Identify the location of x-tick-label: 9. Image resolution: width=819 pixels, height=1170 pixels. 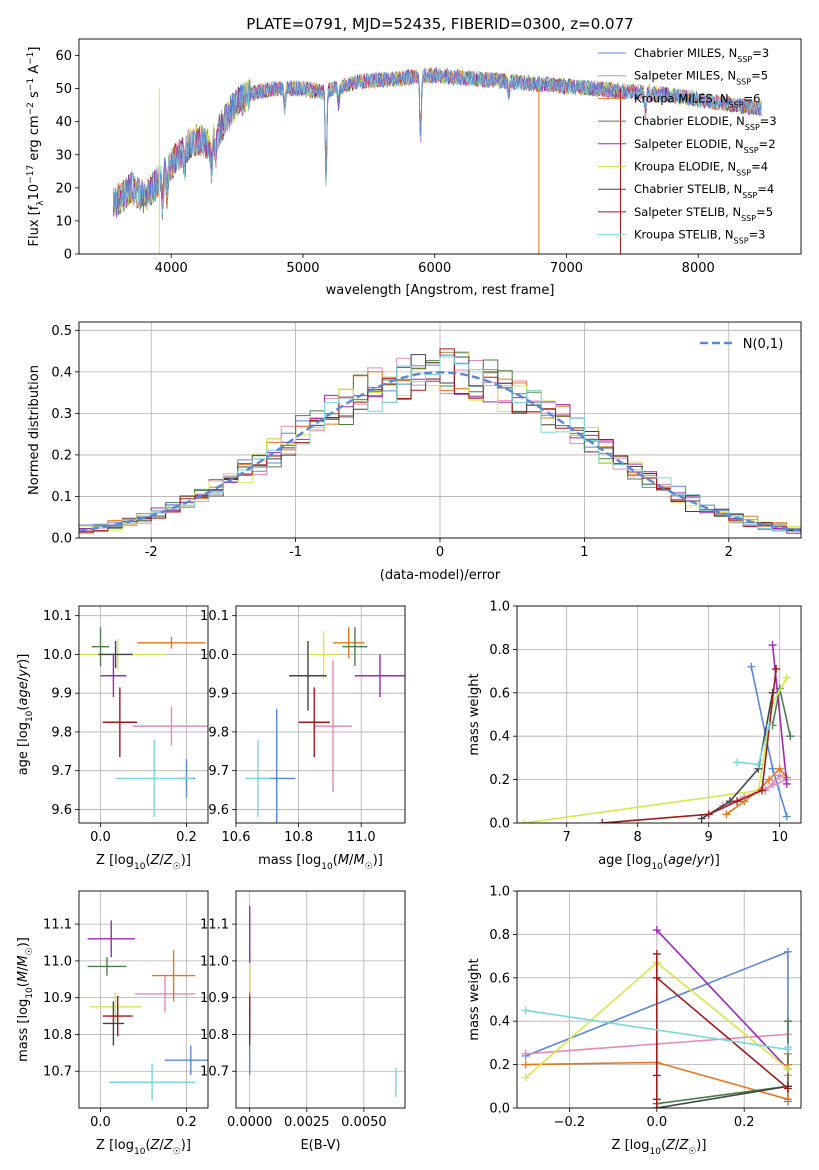
(709, 837).